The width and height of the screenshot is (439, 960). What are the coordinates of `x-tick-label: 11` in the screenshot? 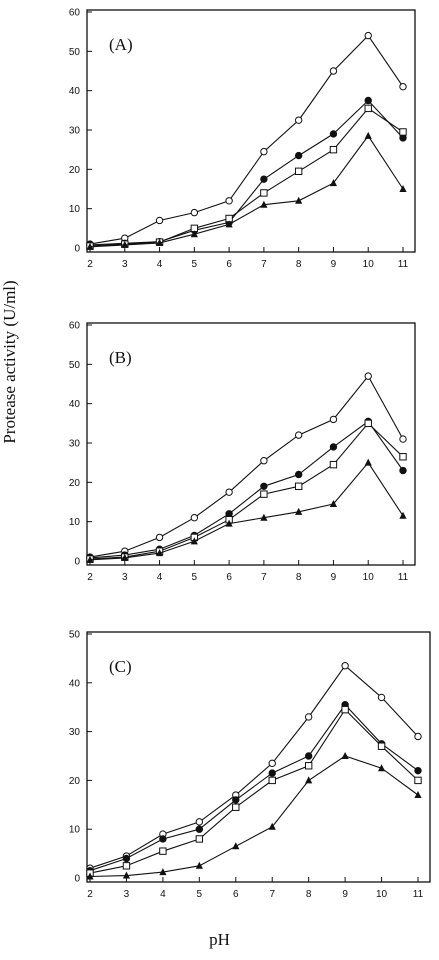 It's located at (403, 577).